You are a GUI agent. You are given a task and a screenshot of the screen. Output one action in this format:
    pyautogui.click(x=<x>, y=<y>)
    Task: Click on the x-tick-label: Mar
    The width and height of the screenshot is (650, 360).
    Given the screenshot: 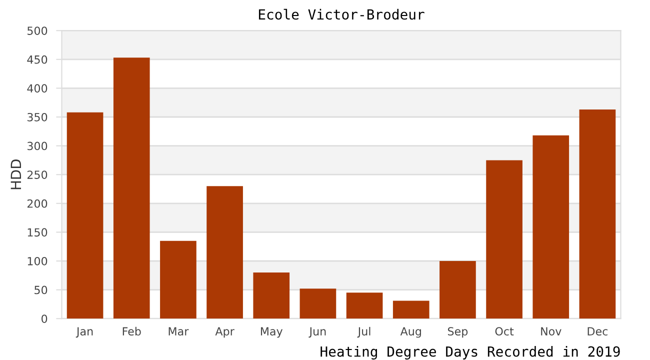 What is the action you would take?
    pyautogui.click(x=178, y=331)
    